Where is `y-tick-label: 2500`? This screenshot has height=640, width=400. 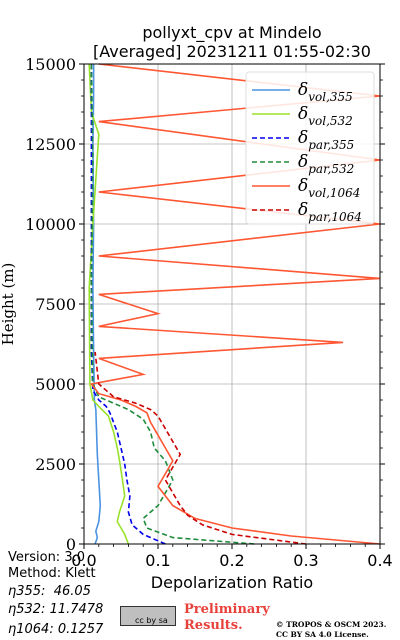 y-tick-label: 2500 is located at coordinates (55, 464).